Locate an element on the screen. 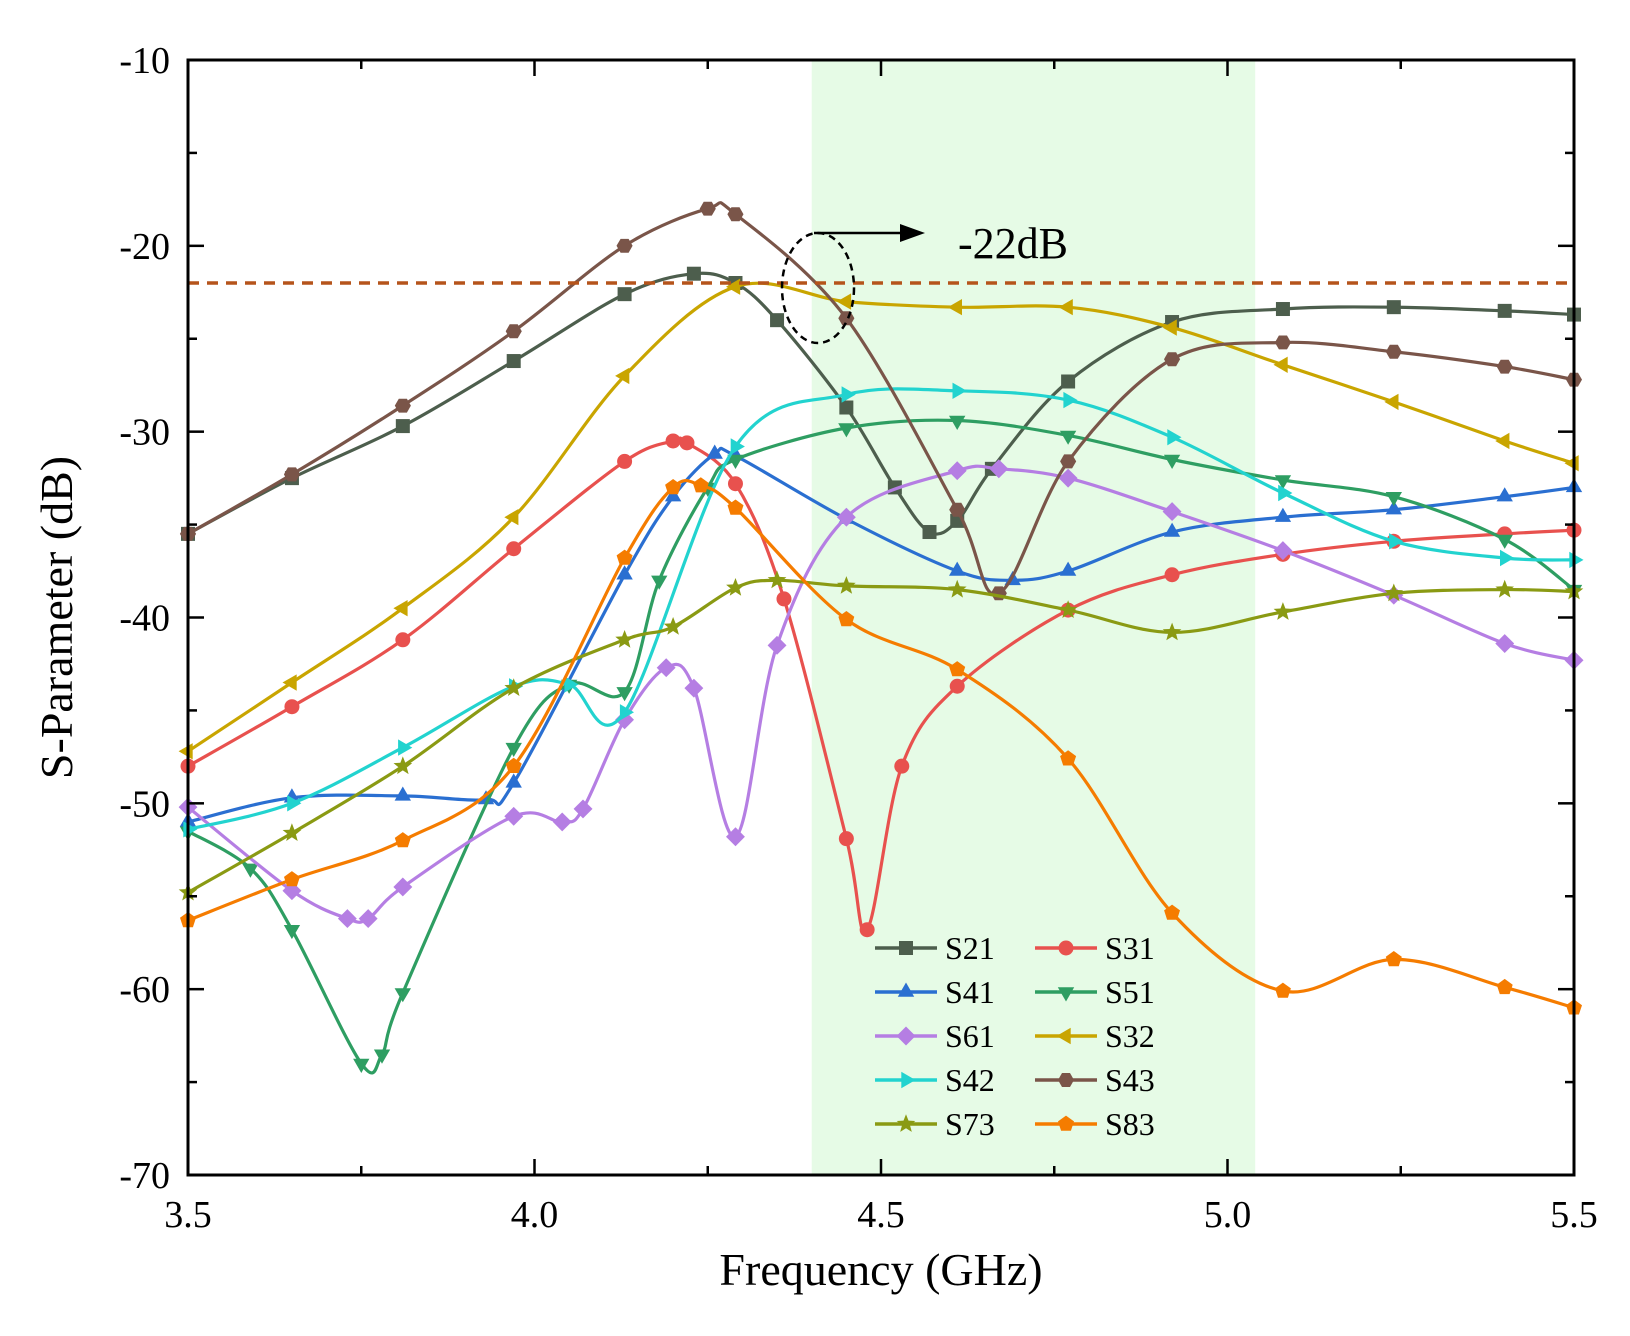 Image resolution: width=1630 pixels, height=1336 pixels. legend-item-s42: S42 is located at coordinates (935, 1080).